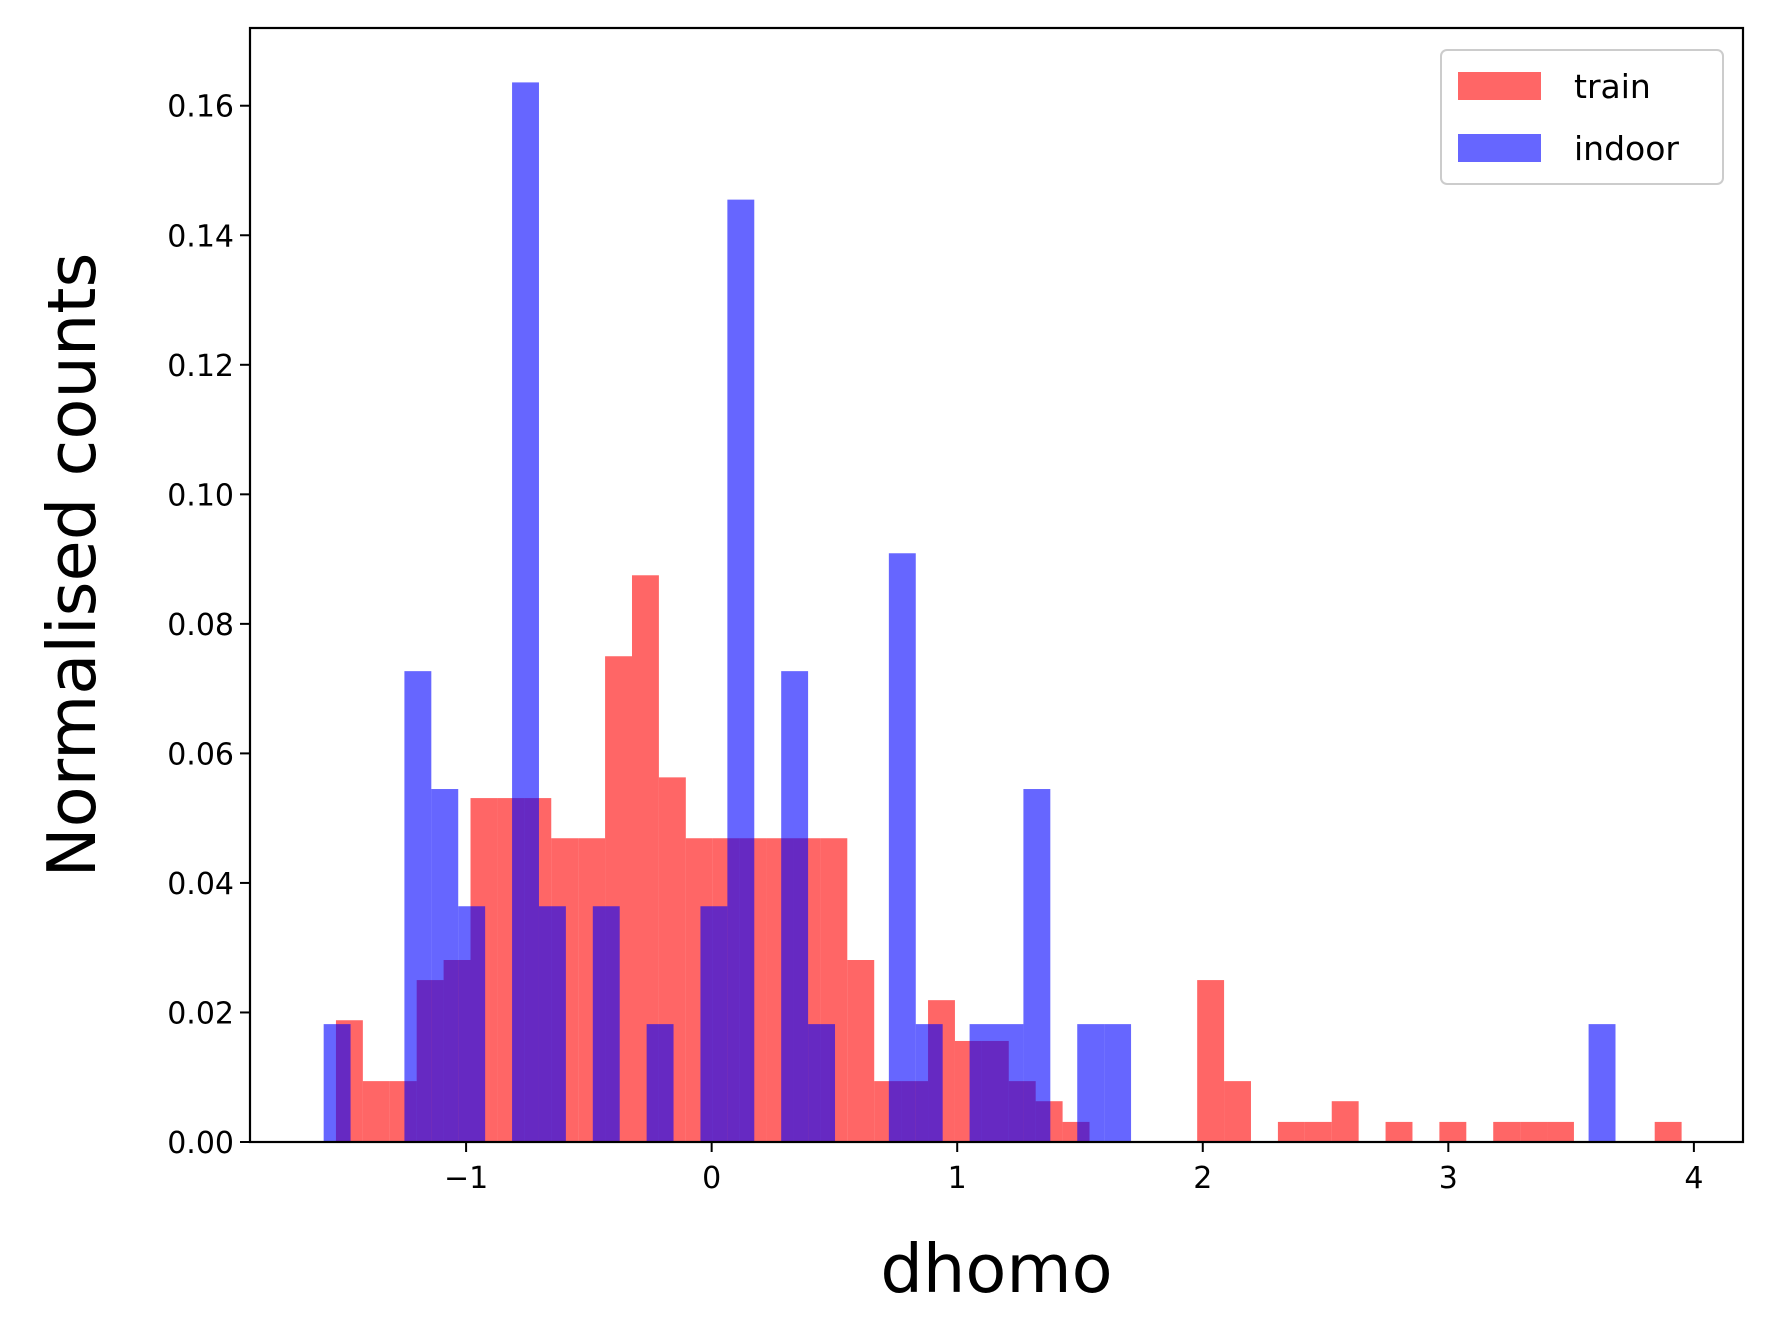  What do you see at coordinates (200, 107) in the screenshot?
I see `y-tick-label: 0.16` at bounding box center [200, 107].